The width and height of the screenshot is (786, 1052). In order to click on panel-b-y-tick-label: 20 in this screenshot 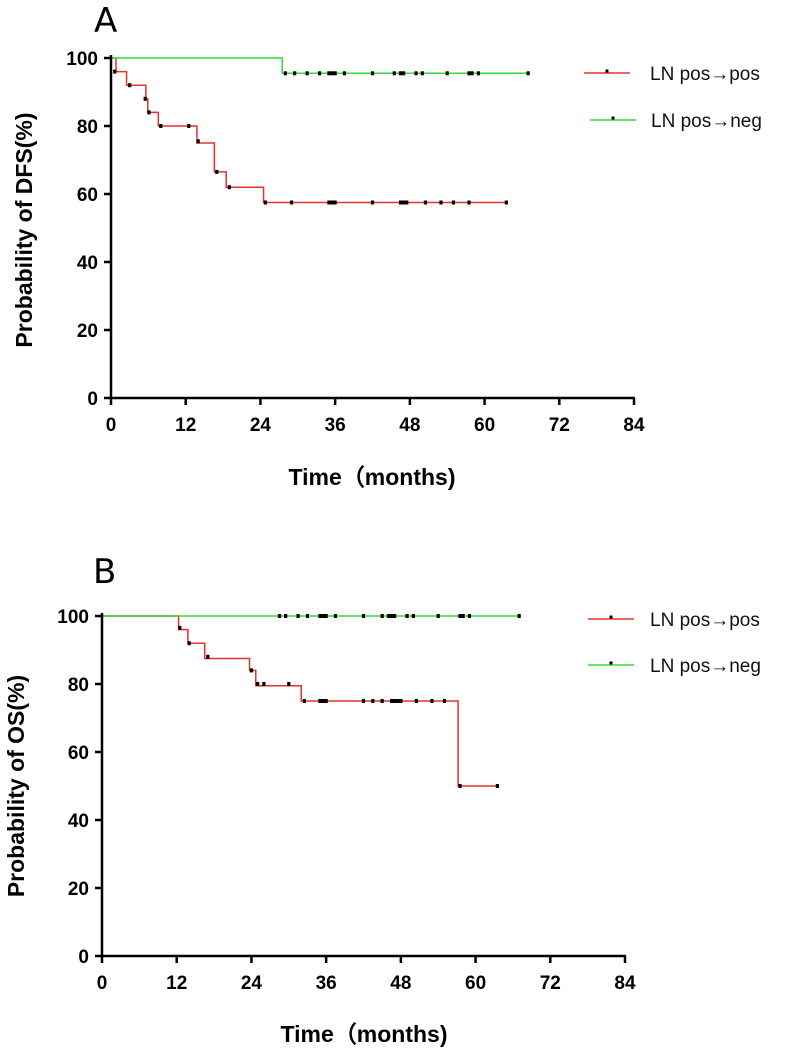, I will do `click(78, 889)`.